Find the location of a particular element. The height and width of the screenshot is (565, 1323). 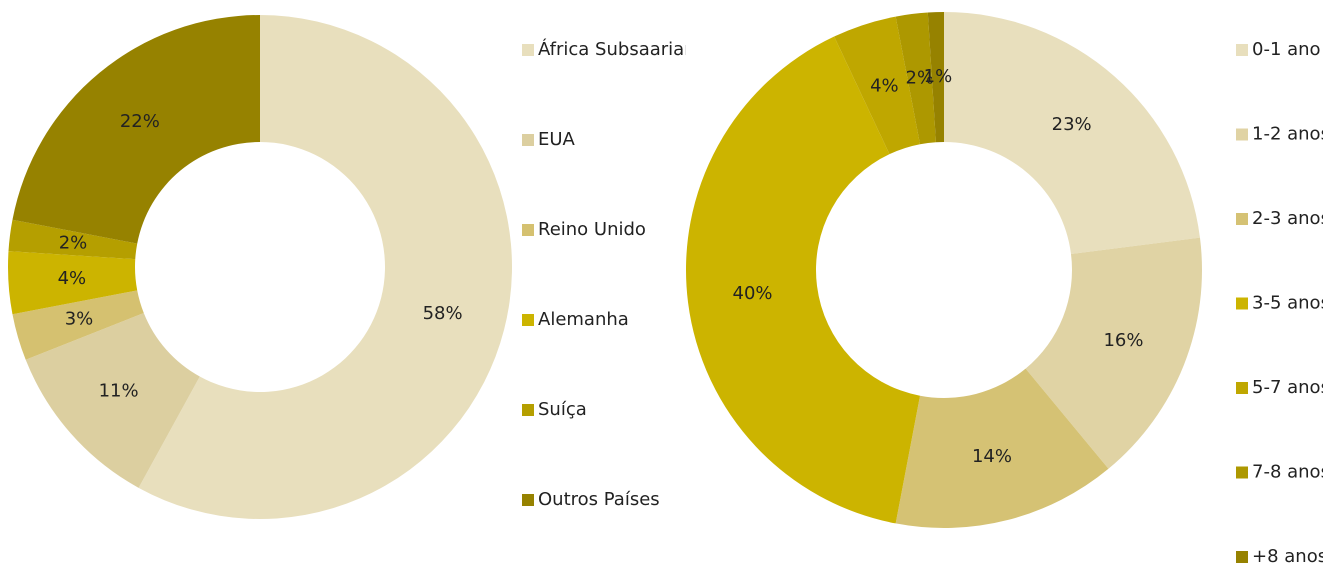

data-label: 58% is located at coordinates (443, 313).